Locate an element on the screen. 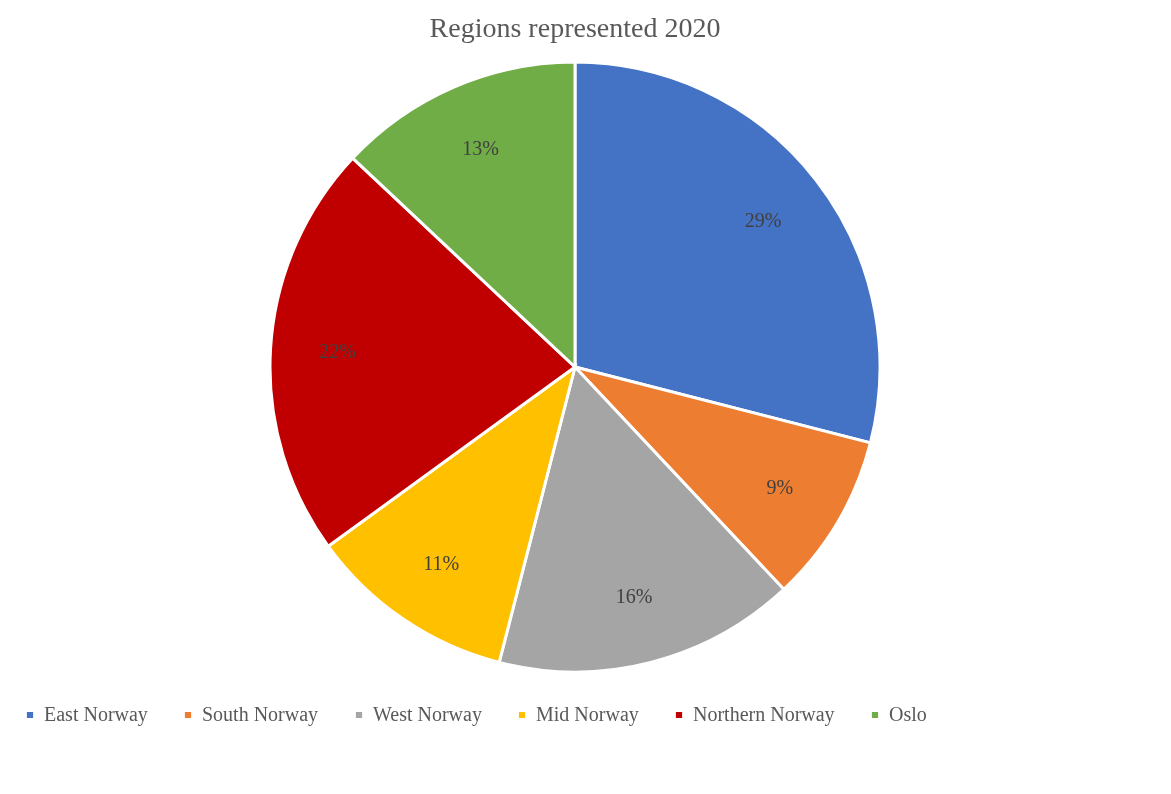 This screenshot has height=794, width=1171. data-label: 11% is located at coordinates (441, 562).